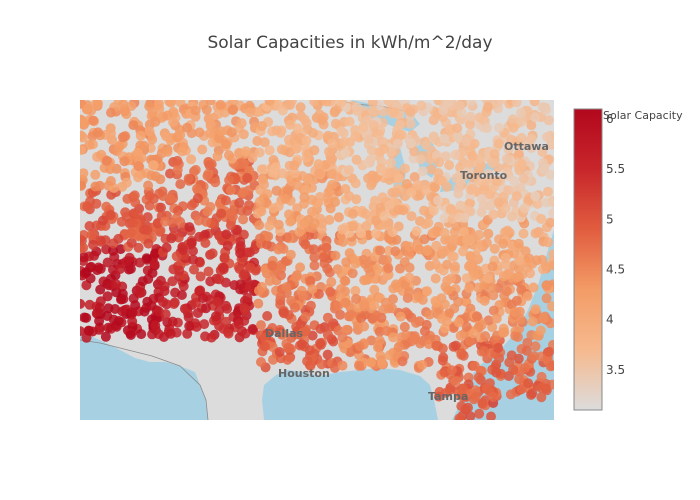 The height and width of the screenshot is (500, 700). Describe the element at coordinates (114, 387) in the screenshot. I see `map-baja-water` at that location.